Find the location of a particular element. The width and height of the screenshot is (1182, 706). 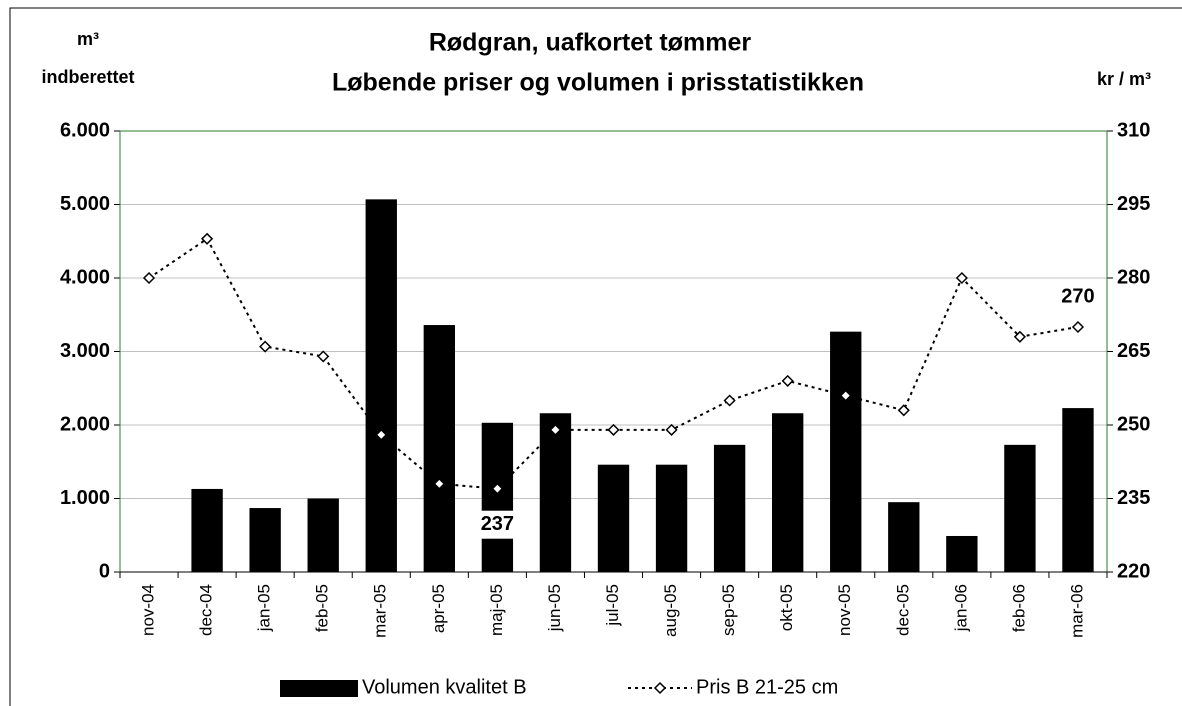

x-tick-label: apr-05 is located at coordinates (438, 608).